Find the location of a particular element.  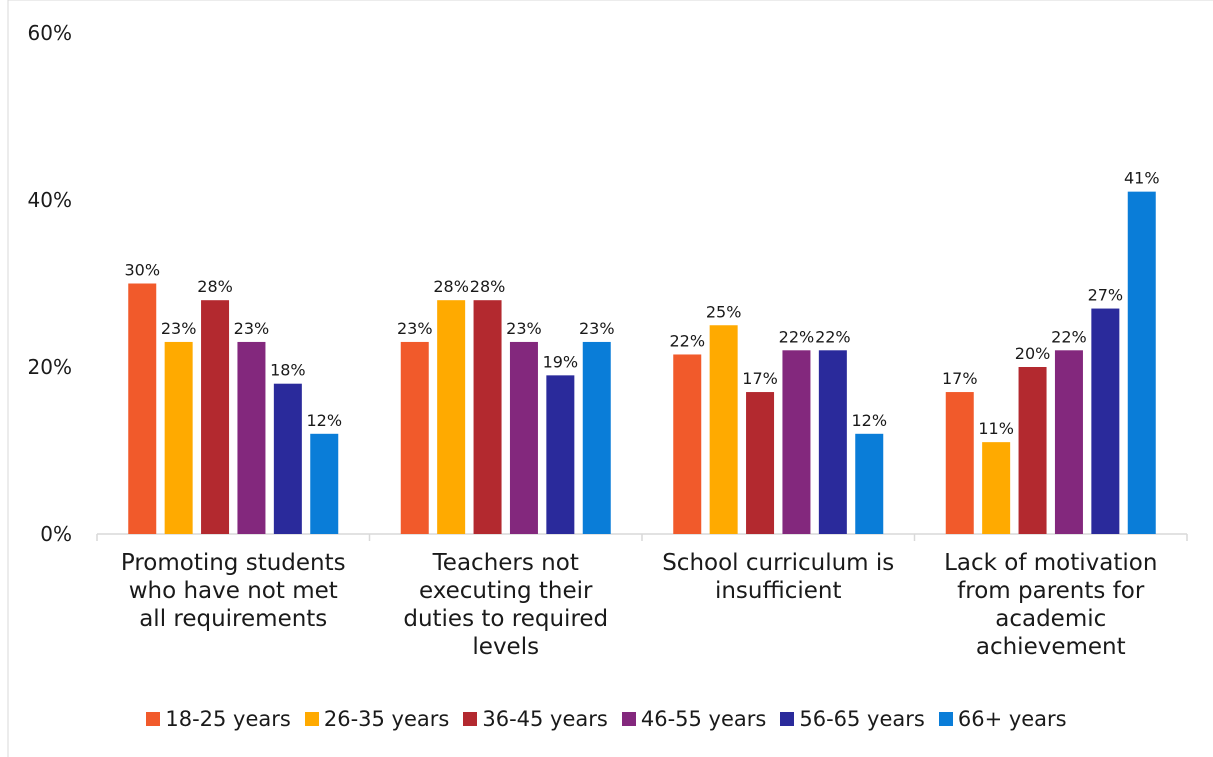

data-label: 20% is located at coordinates (1033, 353).